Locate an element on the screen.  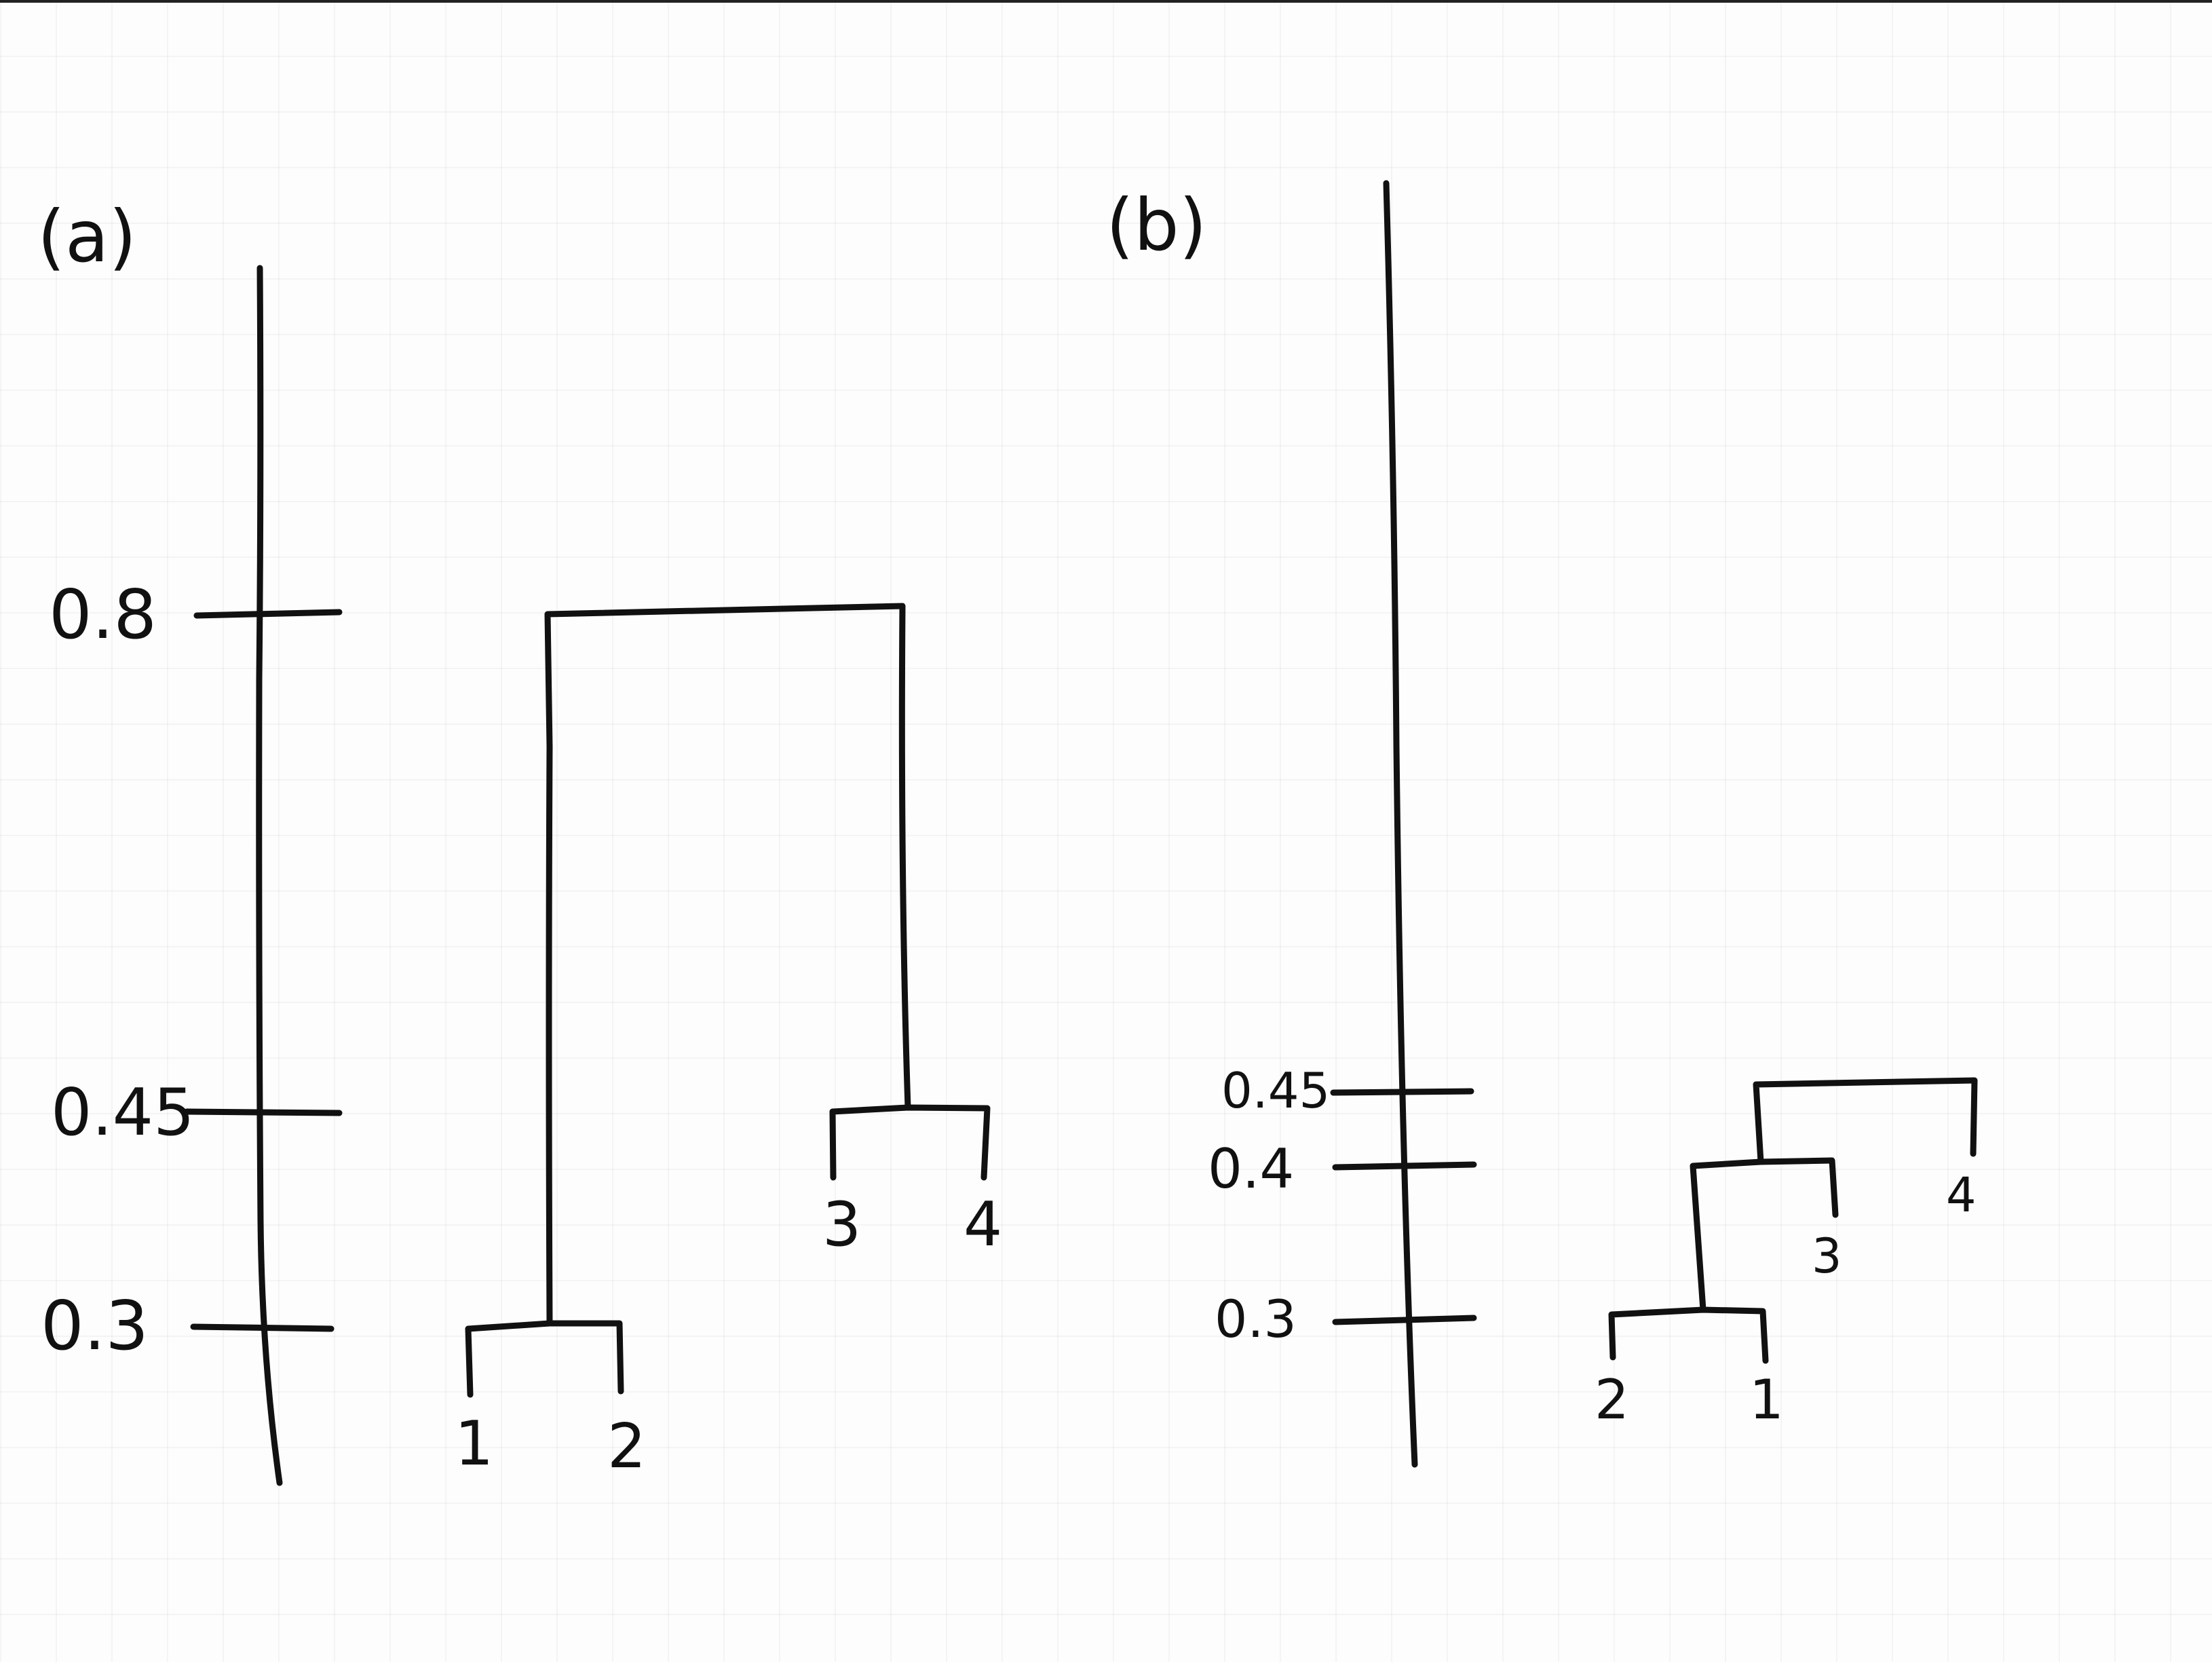
panel-a-tick-label-0.45: 0.45 is located at coordinates (123, 1113).